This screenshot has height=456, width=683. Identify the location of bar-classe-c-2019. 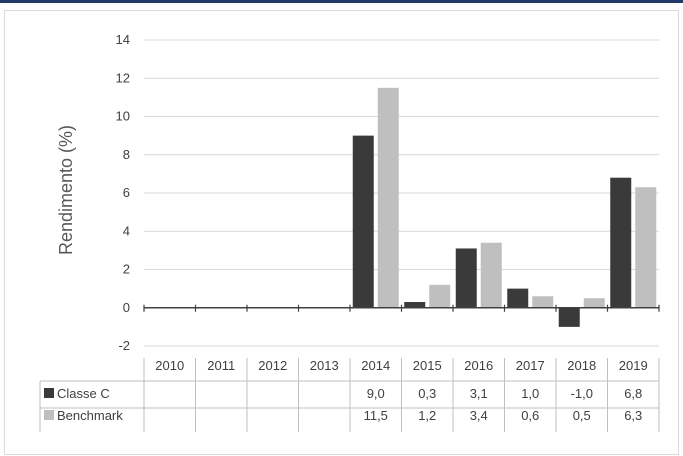
(621, 242).